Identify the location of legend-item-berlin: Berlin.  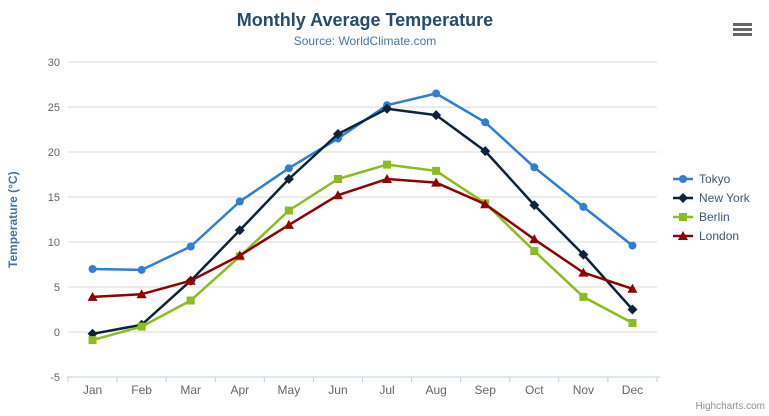
(711, 216).